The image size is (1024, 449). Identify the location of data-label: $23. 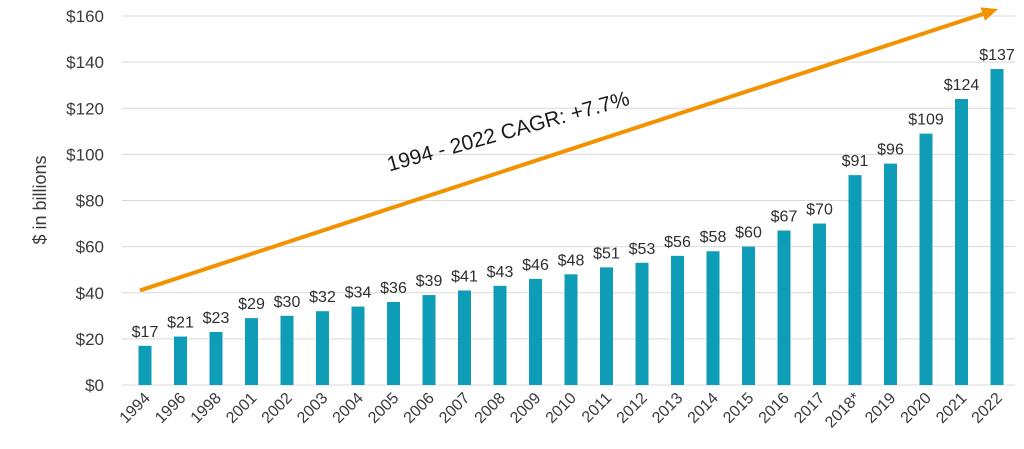
(216, 318).